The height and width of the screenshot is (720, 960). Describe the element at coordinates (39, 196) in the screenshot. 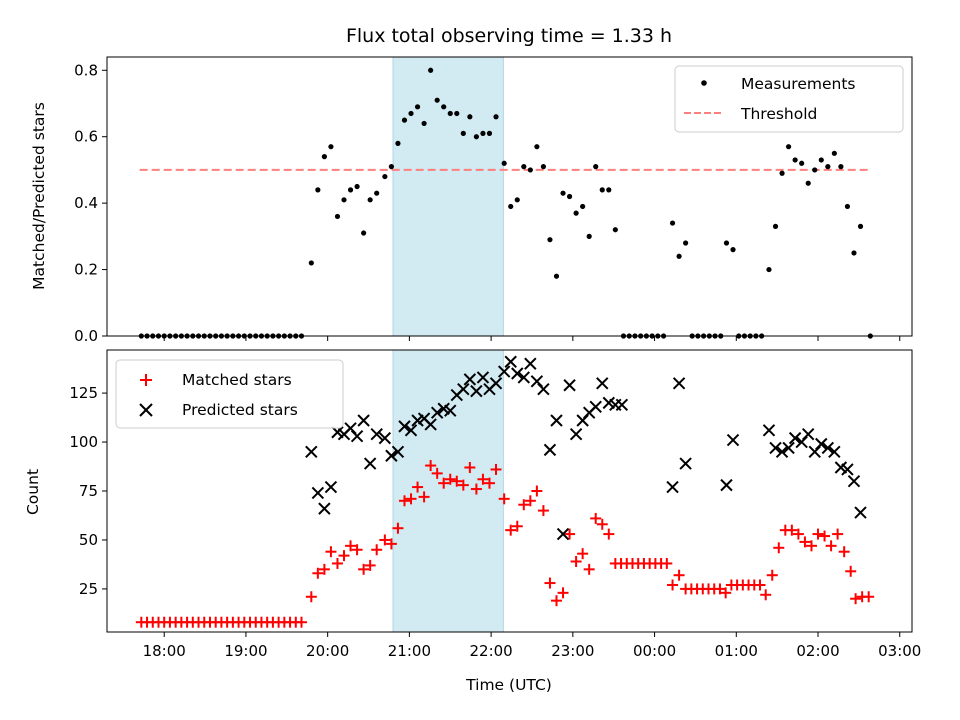

I see `top-y-axis-label: Matched/Predicted stars` at that location.